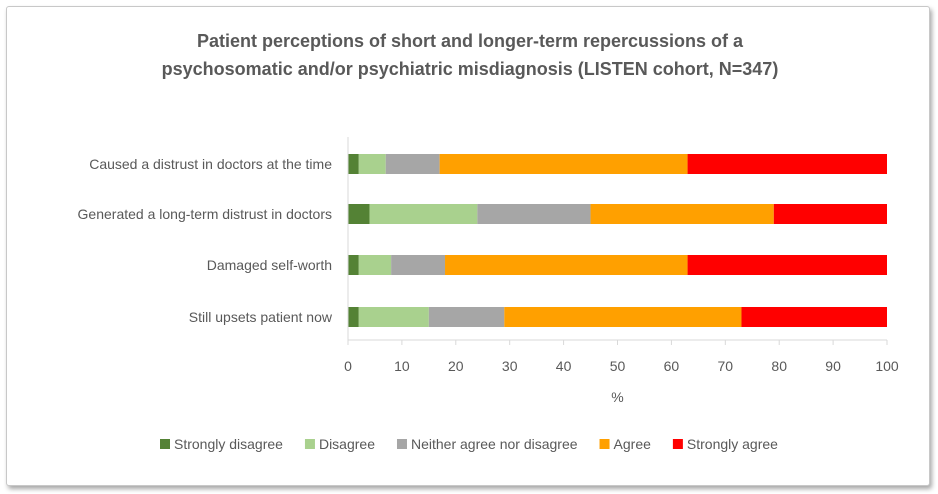  What do you see at coordinates (672, 366) in the screenshot?
I see `x-tick-label: 60` at bounding box center [672, 366].